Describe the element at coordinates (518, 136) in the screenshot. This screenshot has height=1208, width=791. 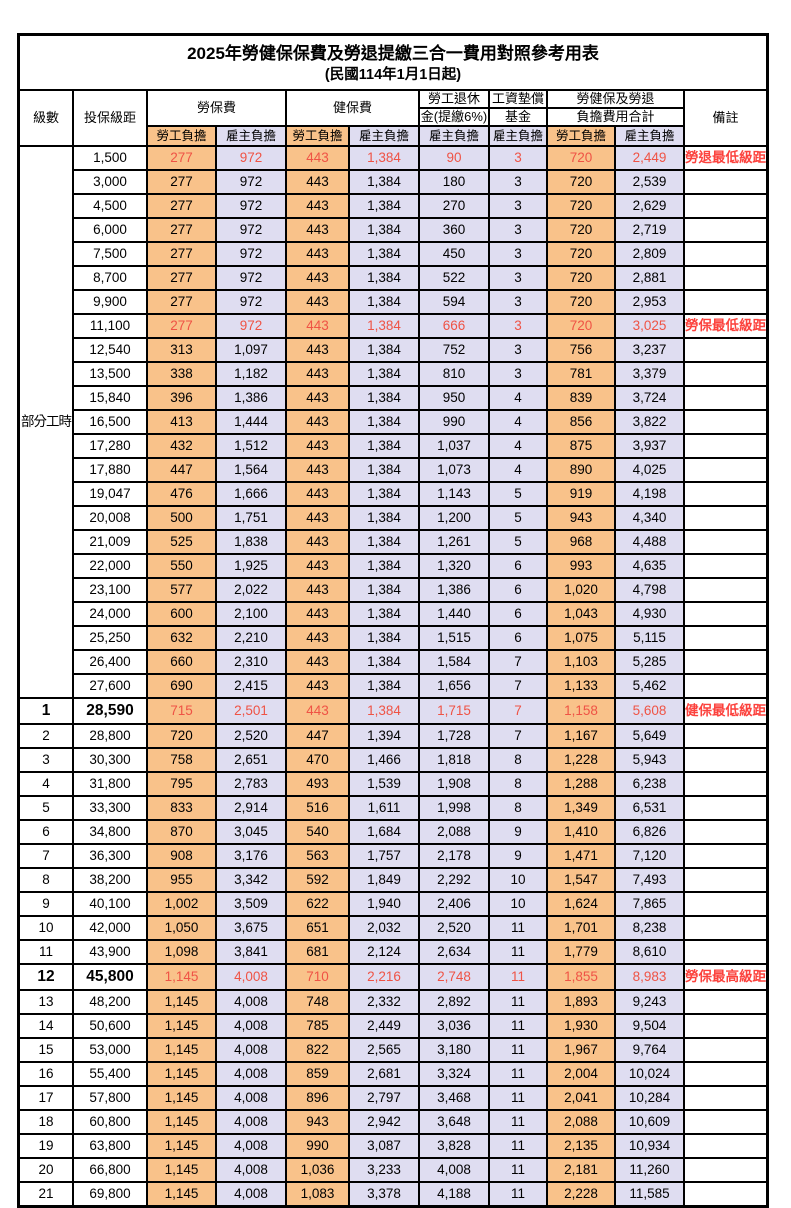
I see `subheader-wagefund-employer: 雇主負擔` at that location.